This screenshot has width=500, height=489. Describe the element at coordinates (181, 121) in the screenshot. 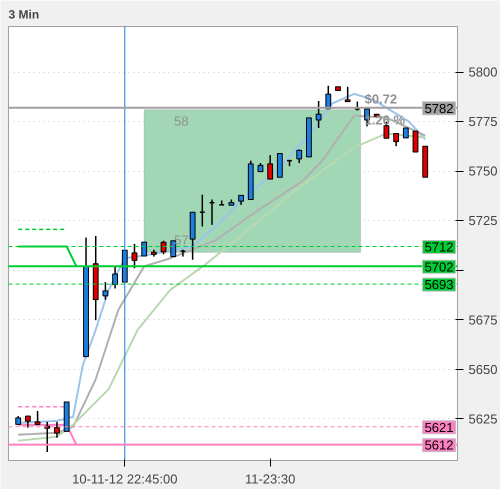

I see `annotation: 58` at that location.